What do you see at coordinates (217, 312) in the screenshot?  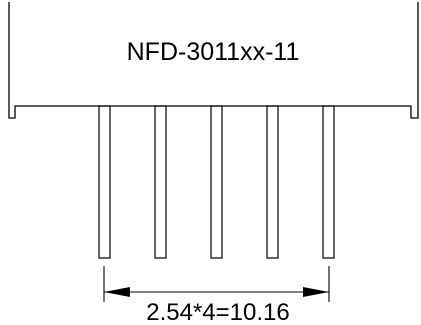 I see `dimension-label: 2.54*4=10.16` at bounding box center [217, 312].